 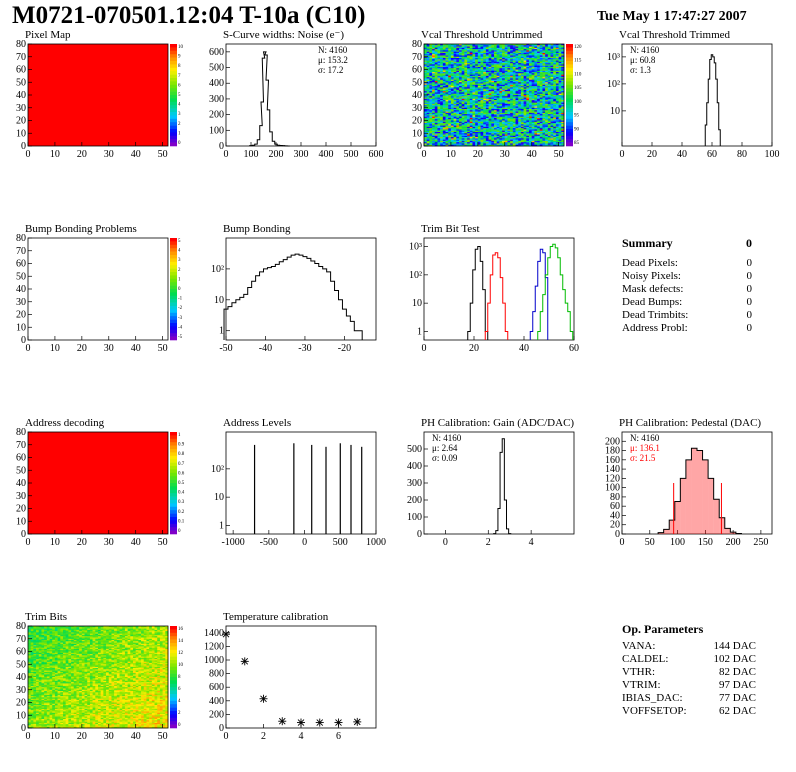 What do you see at coordinates (474, 348) in the screenshot?
I see `x-tick-label: 20` at bounding box center [474, 348].